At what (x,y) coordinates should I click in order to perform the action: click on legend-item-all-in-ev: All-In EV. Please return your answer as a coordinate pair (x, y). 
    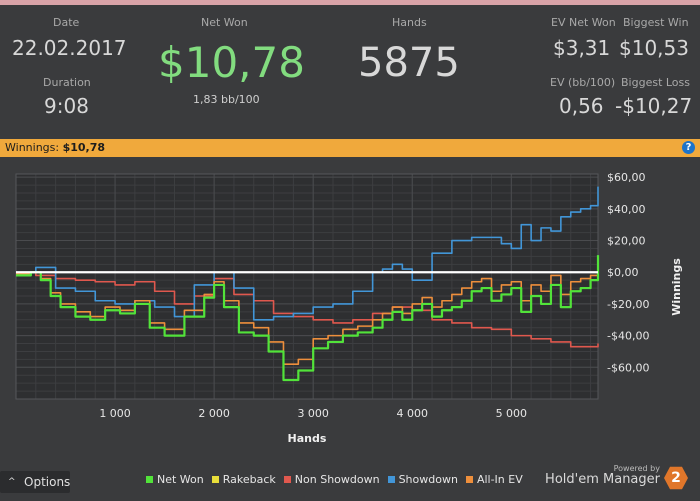
    Looking at the image, I should click on (494, 479).